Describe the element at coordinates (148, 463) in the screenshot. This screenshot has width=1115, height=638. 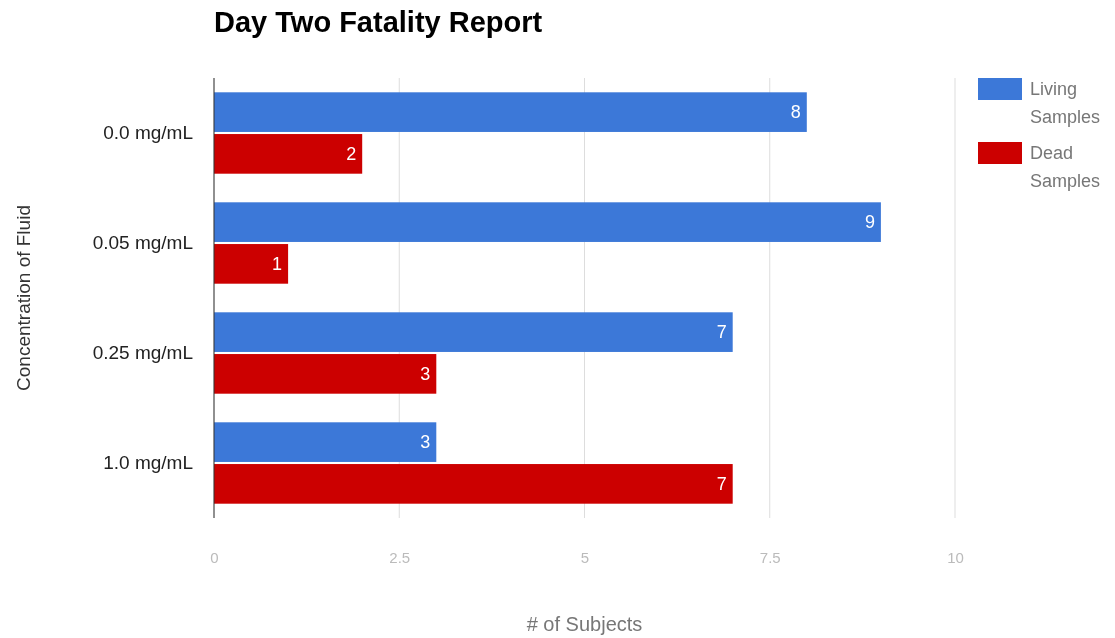
I see `y-tick-label: 1.0 mg/mL` at that location.